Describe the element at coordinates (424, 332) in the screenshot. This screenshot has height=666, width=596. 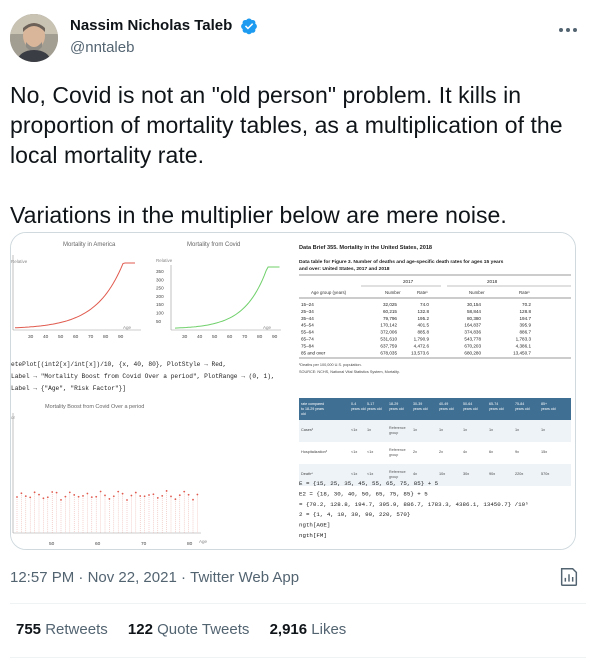
I see `table1-cell: 885.8` at that location.